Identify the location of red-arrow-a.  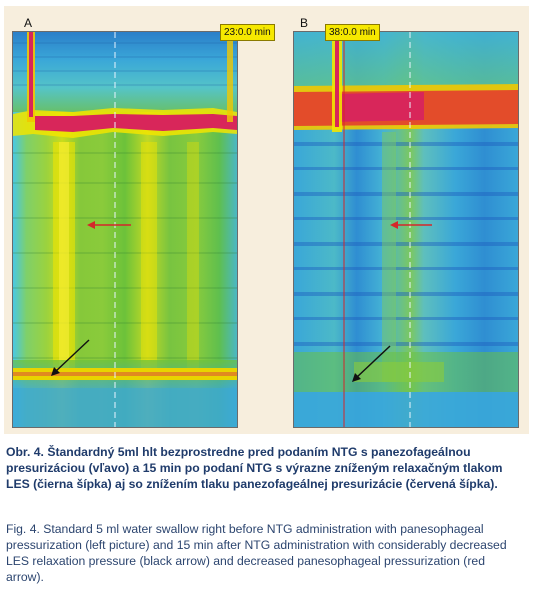
(109, 225).